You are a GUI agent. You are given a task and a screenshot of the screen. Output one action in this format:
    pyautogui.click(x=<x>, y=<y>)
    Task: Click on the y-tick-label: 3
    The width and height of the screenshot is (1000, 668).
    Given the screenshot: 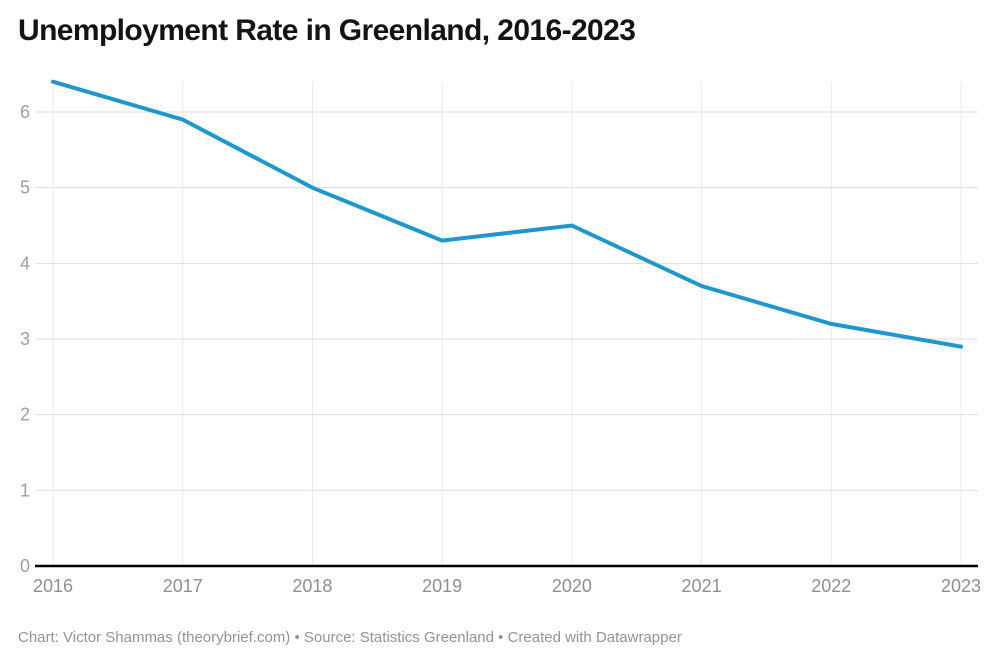 What is the action you would take?
    pyautogui.click(x=25, y=339)
    